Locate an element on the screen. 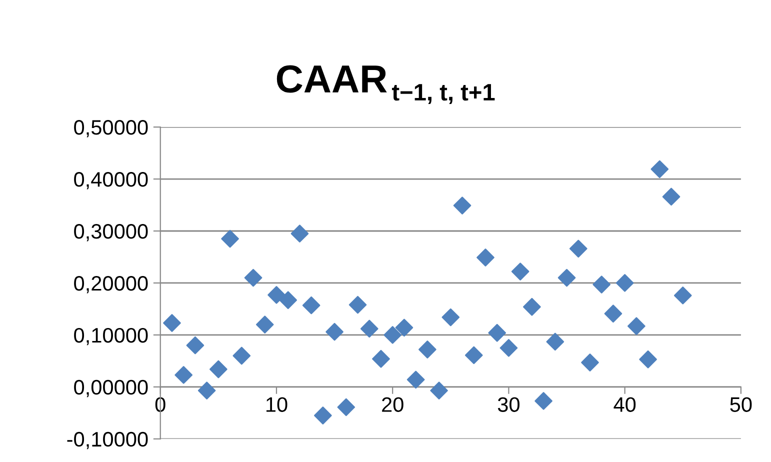 The width and height of the screenshot is (771, 462). y-tick-label: 0,40000 is located at coordinates (111, 181).